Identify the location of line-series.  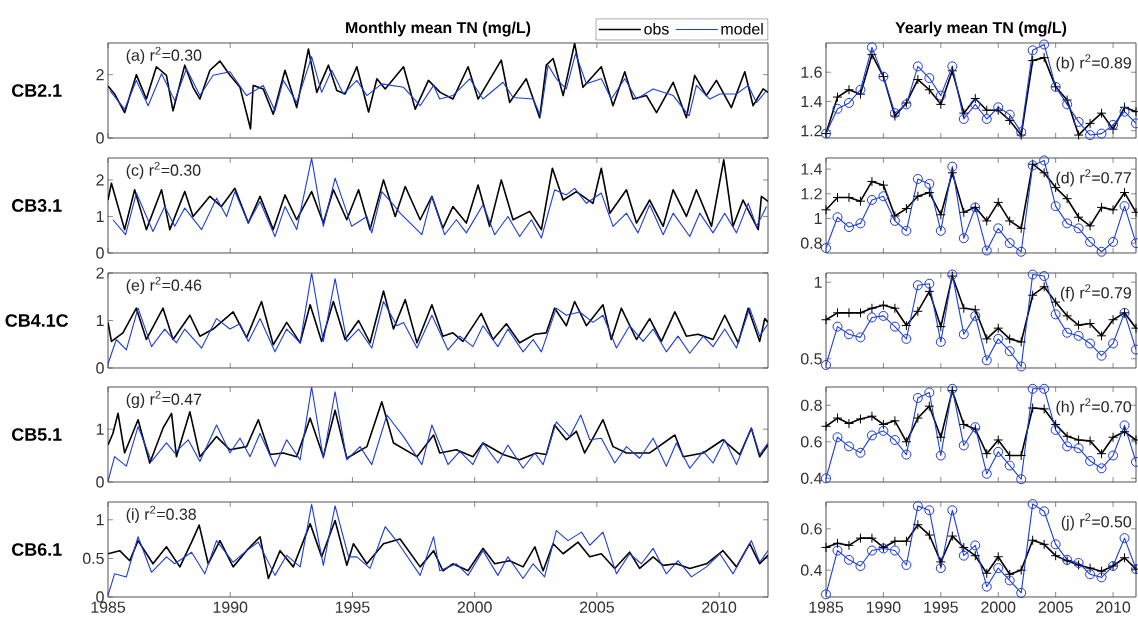
(438, 550).